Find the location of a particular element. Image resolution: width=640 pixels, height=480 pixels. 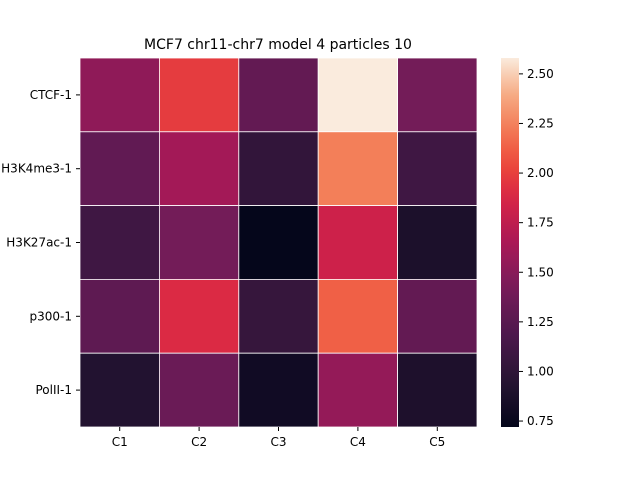

colorbar-tick-label: 2.00 is located at coordinates (540, 173).